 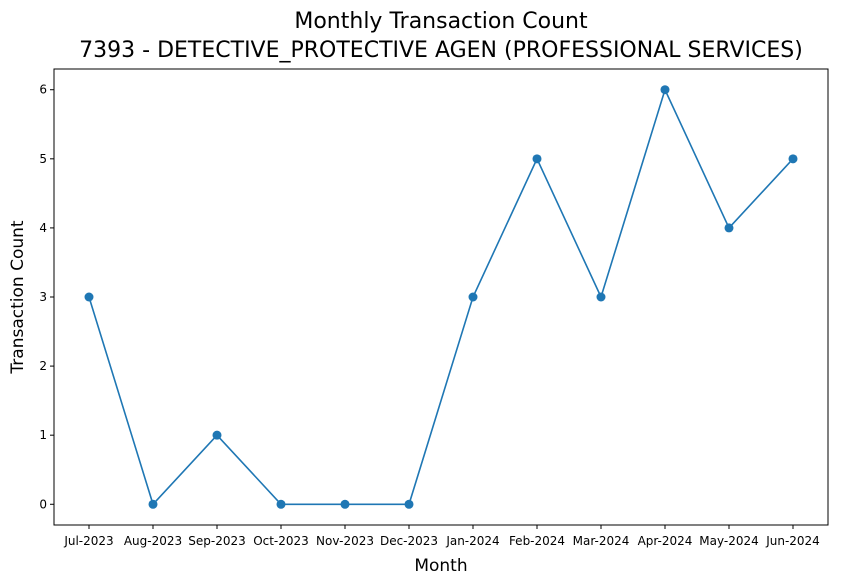 What do you see at coordinates (43, 504) in the screenshot?
I see `y-tick-label: 0` at bounding box center [43, 504].